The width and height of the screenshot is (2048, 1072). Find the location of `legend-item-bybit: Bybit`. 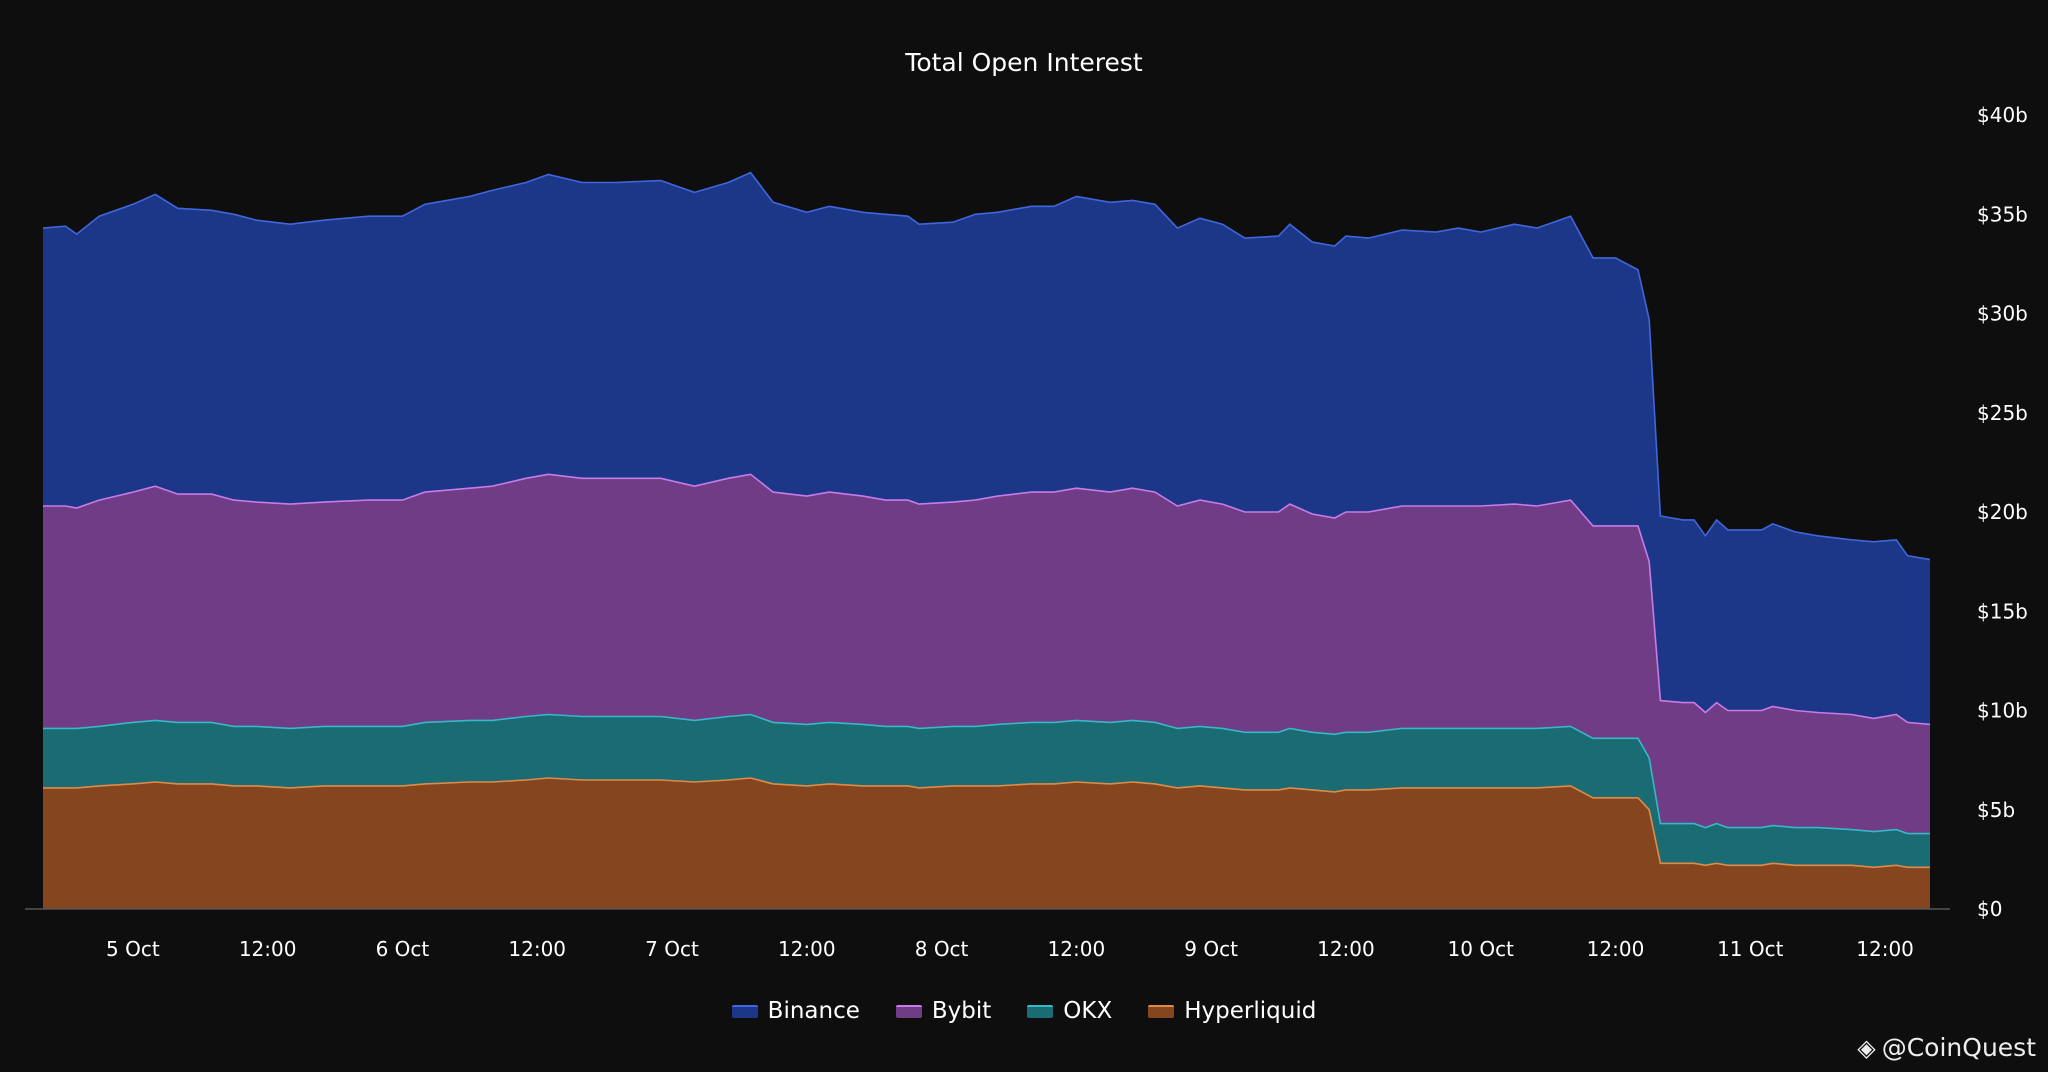

legend-item-bybit: Bybit is located at coordinates (943, 1011).